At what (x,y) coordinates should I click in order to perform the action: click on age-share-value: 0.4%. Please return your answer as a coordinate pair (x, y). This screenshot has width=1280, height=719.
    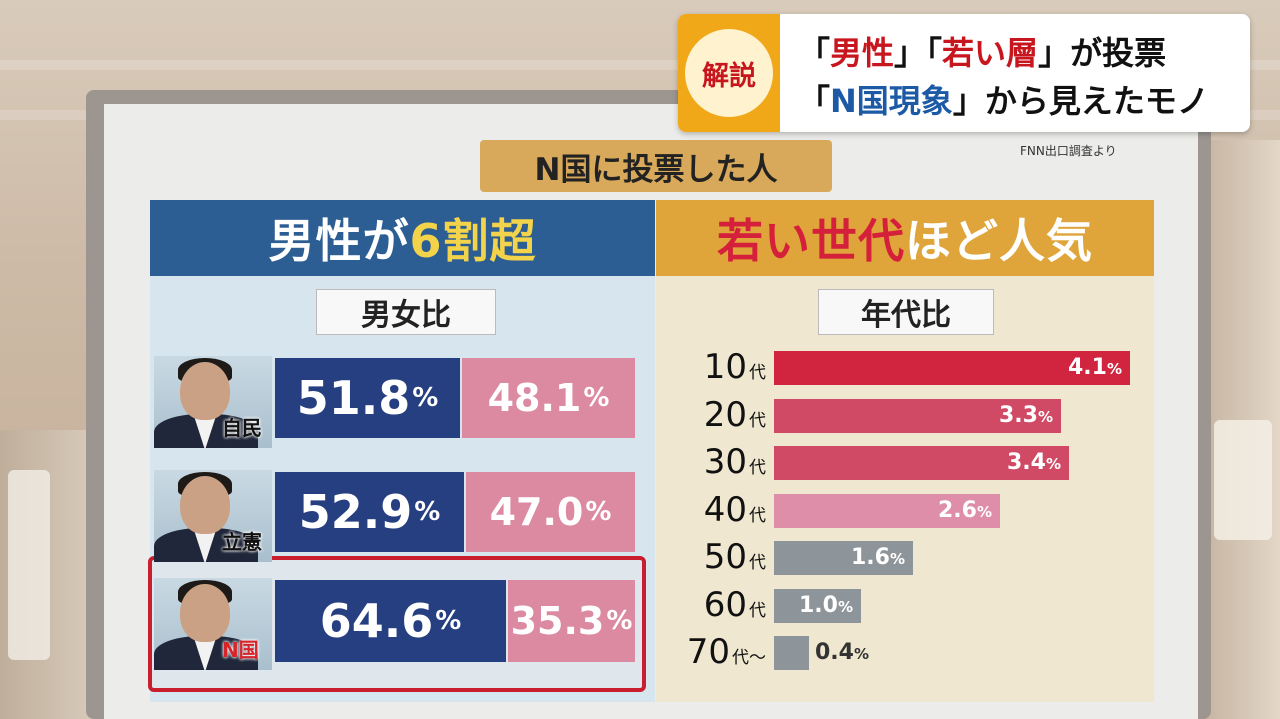
    Looking at the image, I should click on (842, 652).